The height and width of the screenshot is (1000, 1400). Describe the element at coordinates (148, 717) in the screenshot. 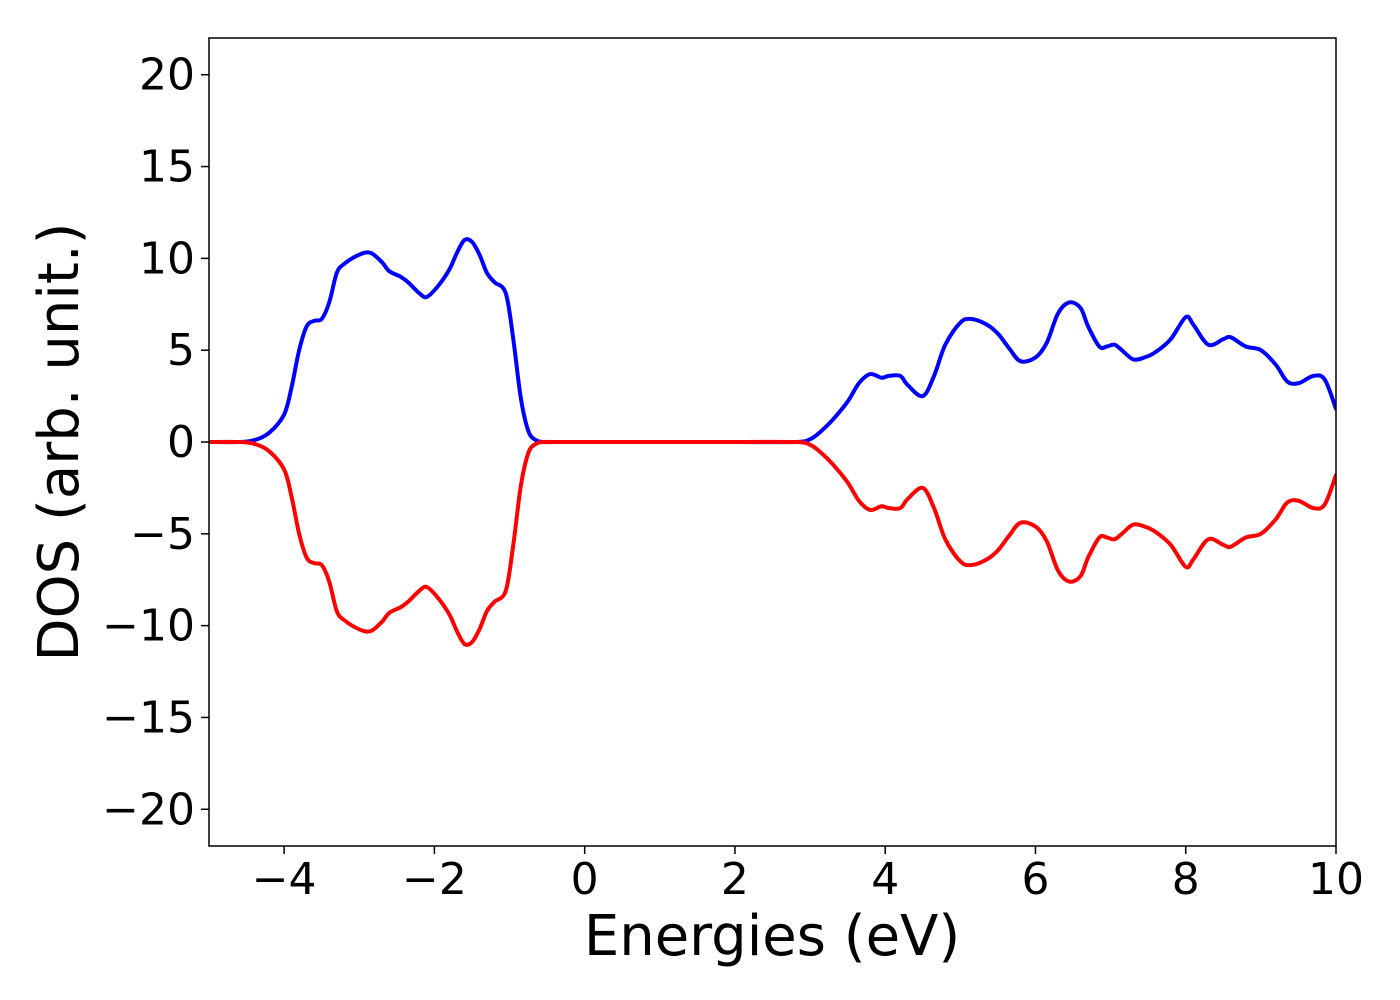

I see `y-tick-label: −15` at that location.